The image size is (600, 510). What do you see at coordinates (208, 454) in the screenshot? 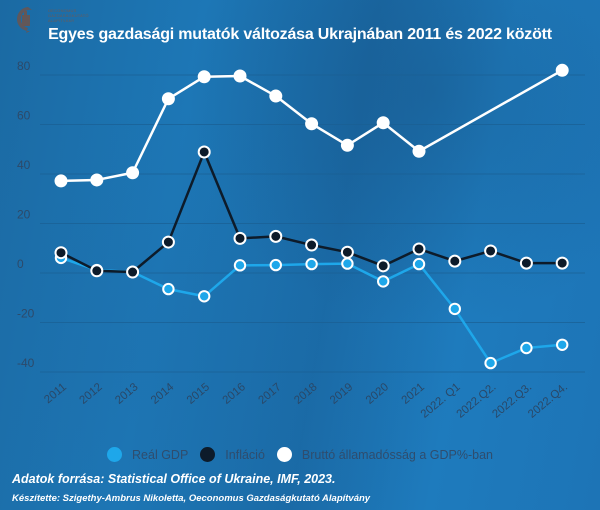
I see `legend-marker-inflation` at bounding box center [208, 454].